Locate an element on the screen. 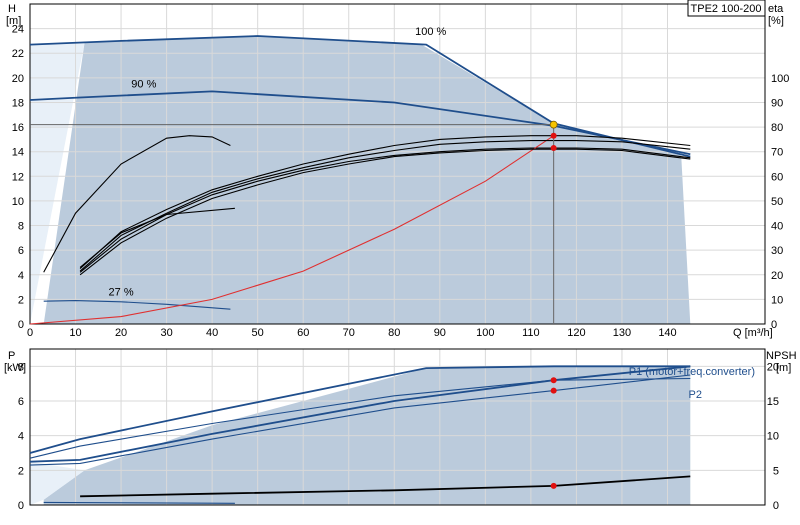 This screenshot has width=800, height=525. y-right-axis-unit: [m] is located at coordinates (783, 368).